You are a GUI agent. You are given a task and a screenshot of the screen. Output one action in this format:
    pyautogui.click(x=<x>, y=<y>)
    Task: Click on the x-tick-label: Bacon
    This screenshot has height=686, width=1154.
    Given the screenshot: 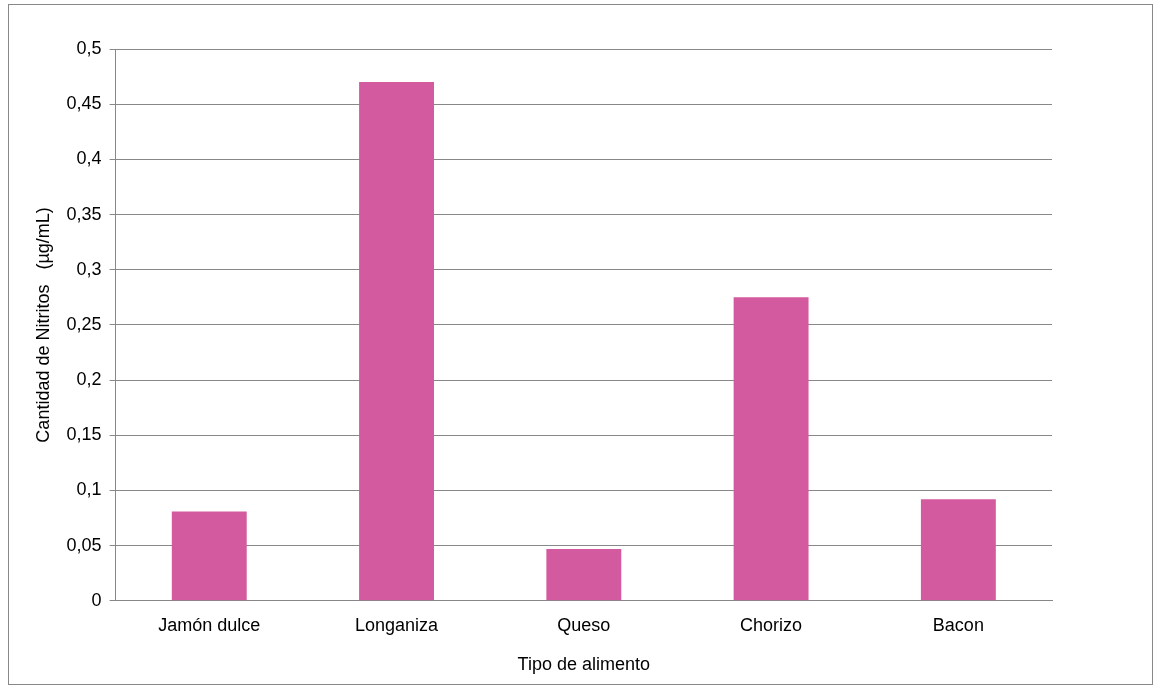 What is the action you would take?
    pyautogui.click(x=958, y=624)
    